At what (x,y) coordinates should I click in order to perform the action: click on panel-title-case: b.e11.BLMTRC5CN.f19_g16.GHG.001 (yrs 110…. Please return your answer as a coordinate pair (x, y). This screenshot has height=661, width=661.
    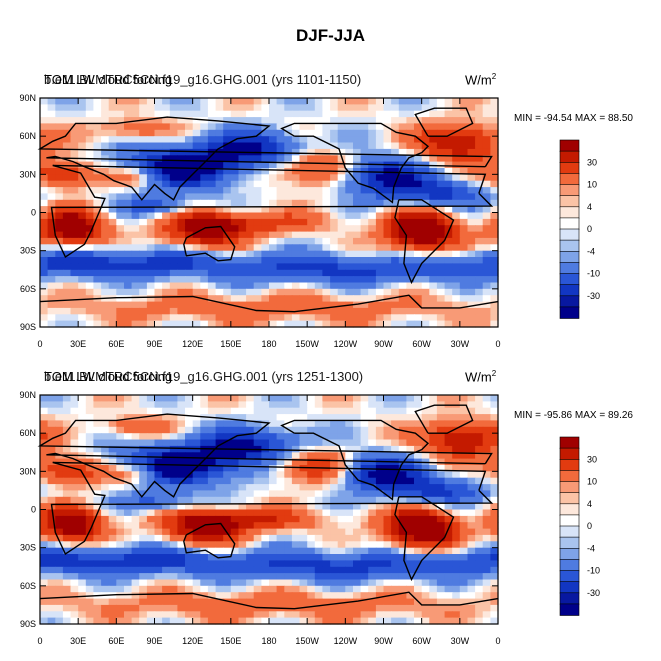
    Looking at the image, I should click on (203, 79).